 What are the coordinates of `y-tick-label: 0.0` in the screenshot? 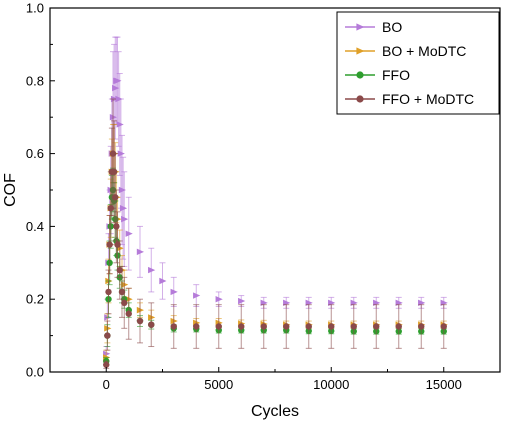 It's located at (35, 372).